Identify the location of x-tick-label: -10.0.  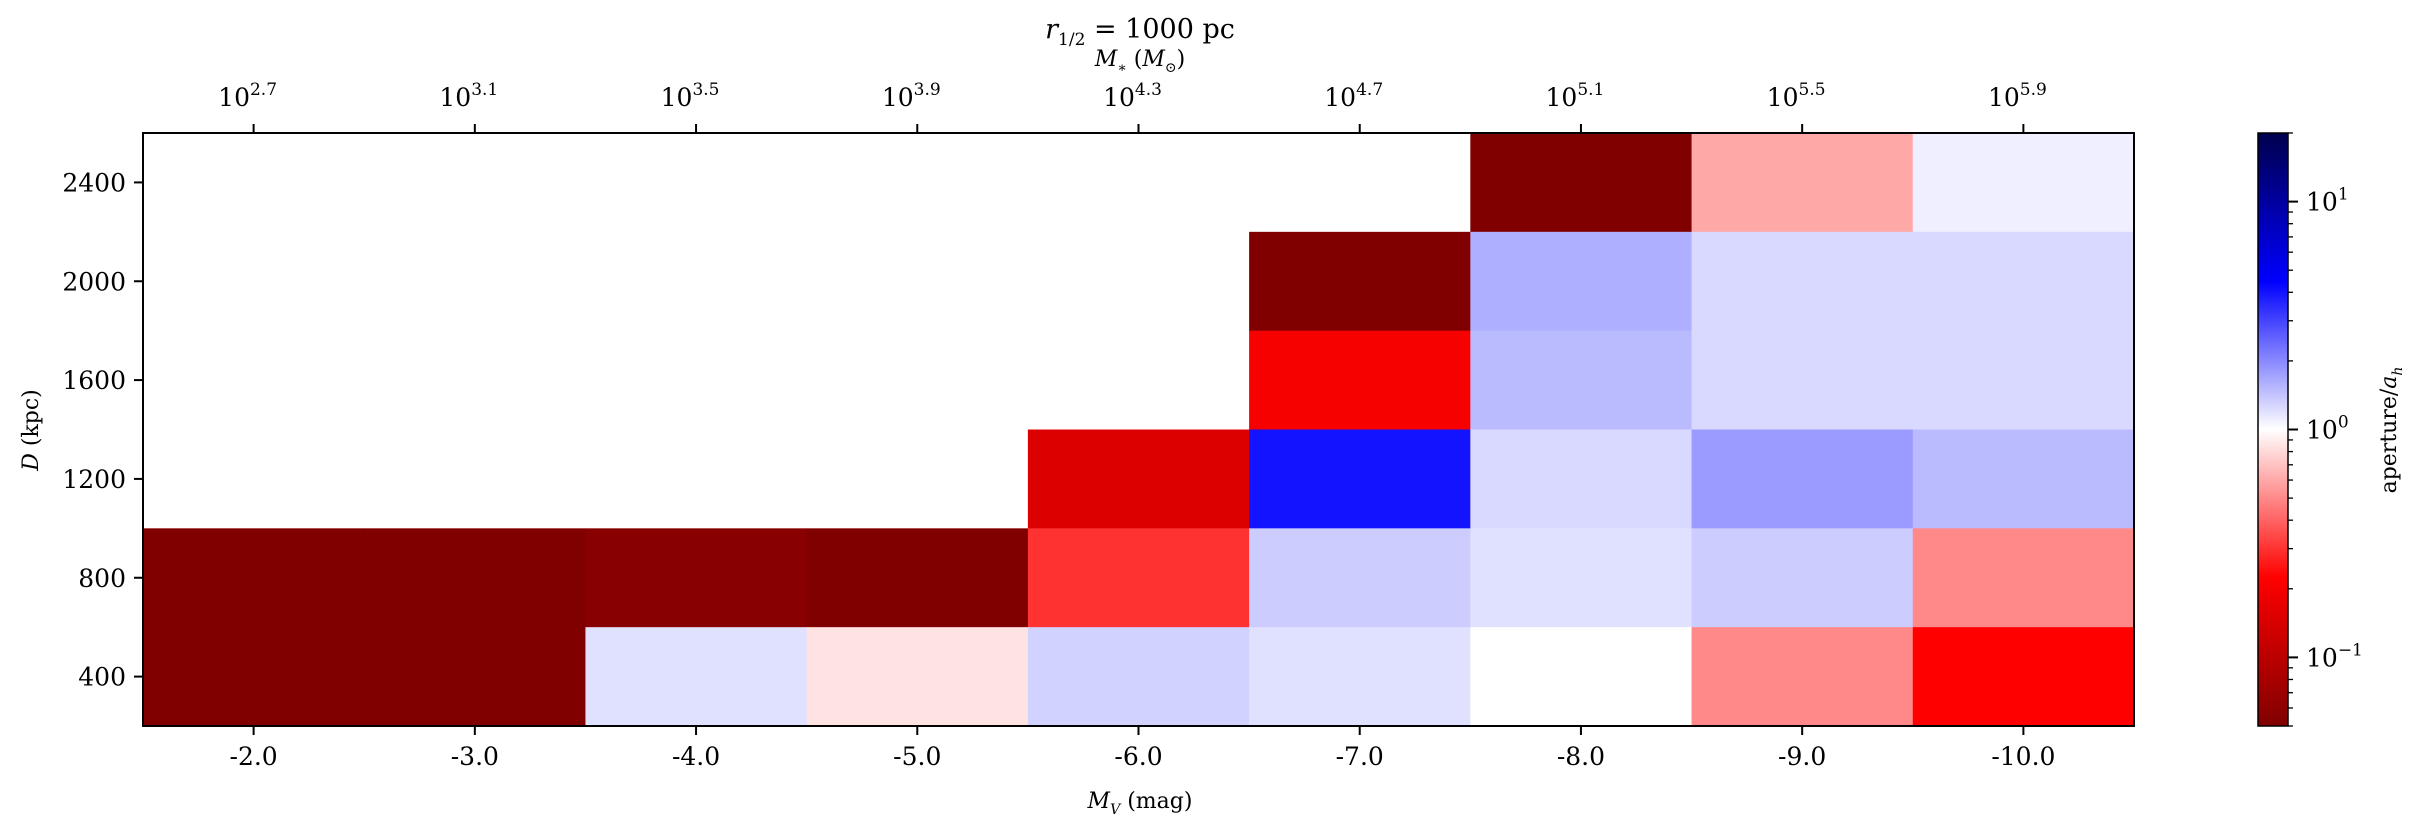
(2023, 756).